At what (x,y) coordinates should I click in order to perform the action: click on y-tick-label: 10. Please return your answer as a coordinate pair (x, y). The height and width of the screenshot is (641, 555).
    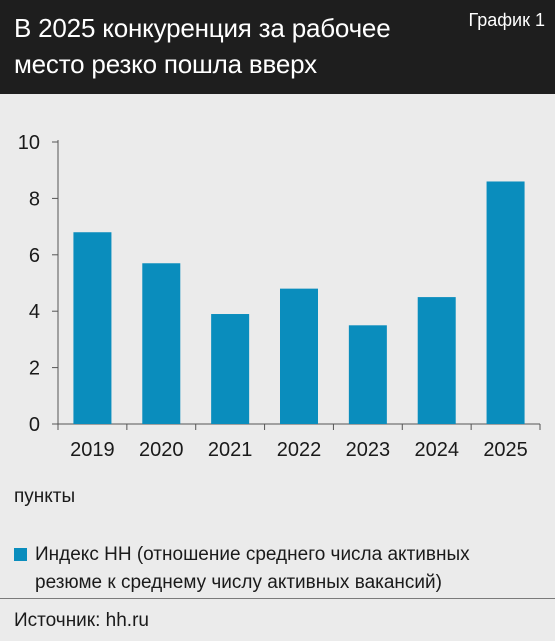
    Looking at the image, I should click on (29, 143).